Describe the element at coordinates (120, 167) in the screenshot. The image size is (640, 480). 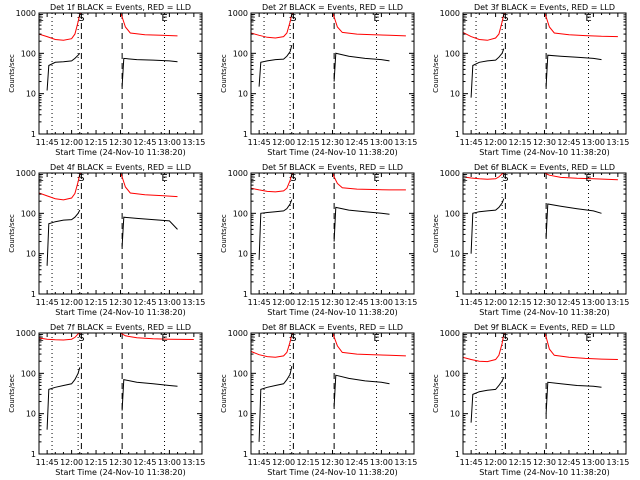
I see `panel-title: Det 4f BLACK = Events, RED = LLD` at that location.